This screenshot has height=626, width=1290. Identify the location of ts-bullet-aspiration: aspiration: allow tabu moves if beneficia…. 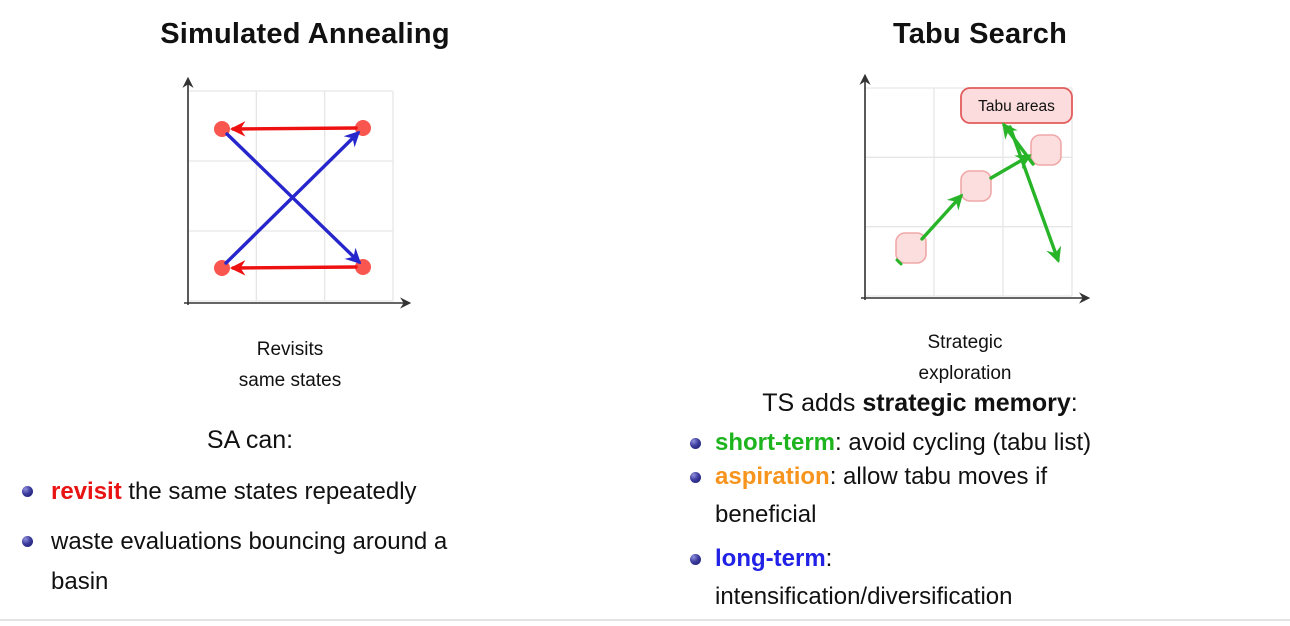
(980, 496).